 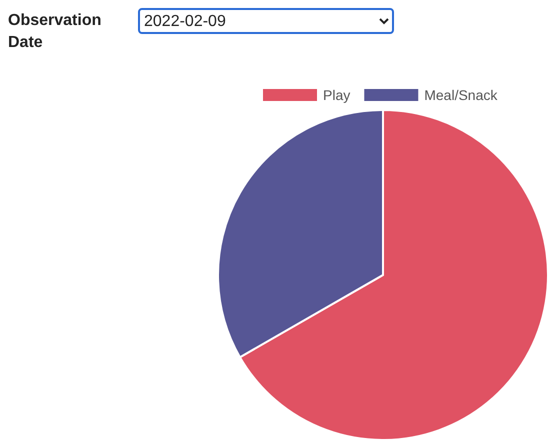 What do you see at coordinates (55, 32) in the screenshot?
I see `text: Observation Date` at bounding box center [55, 32].